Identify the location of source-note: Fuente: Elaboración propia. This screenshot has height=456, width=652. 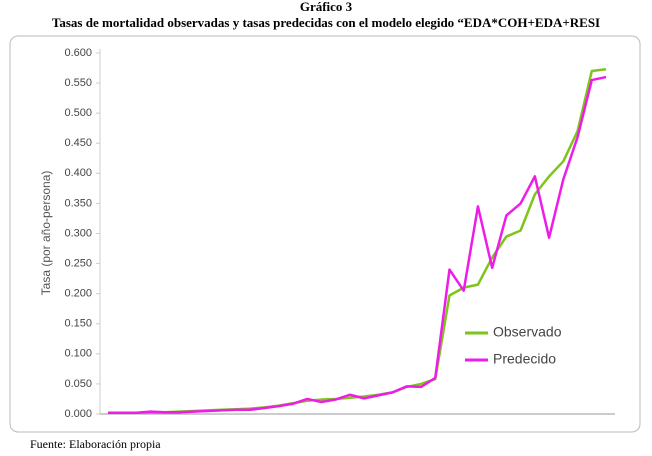
(95, 444).